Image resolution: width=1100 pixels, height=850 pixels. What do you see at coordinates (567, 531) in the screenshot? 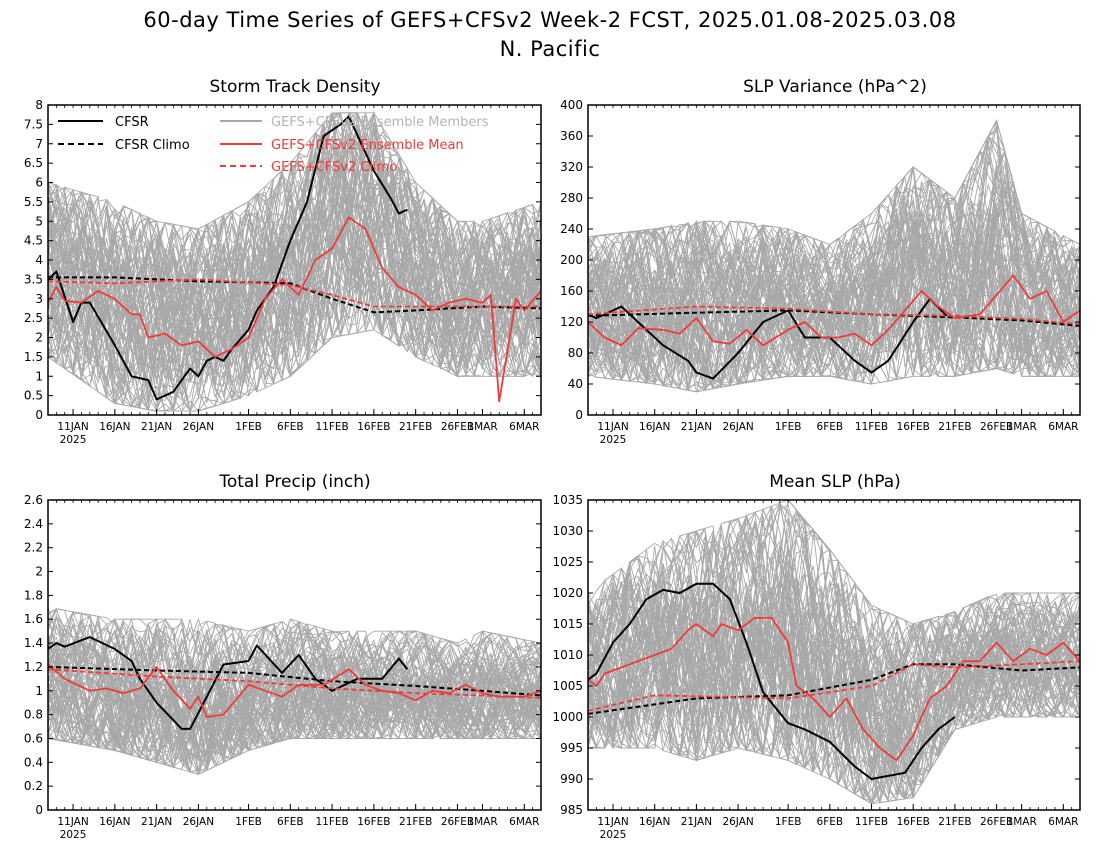
I see `y-tick-label: 1030` at bounding box center [567, 531].